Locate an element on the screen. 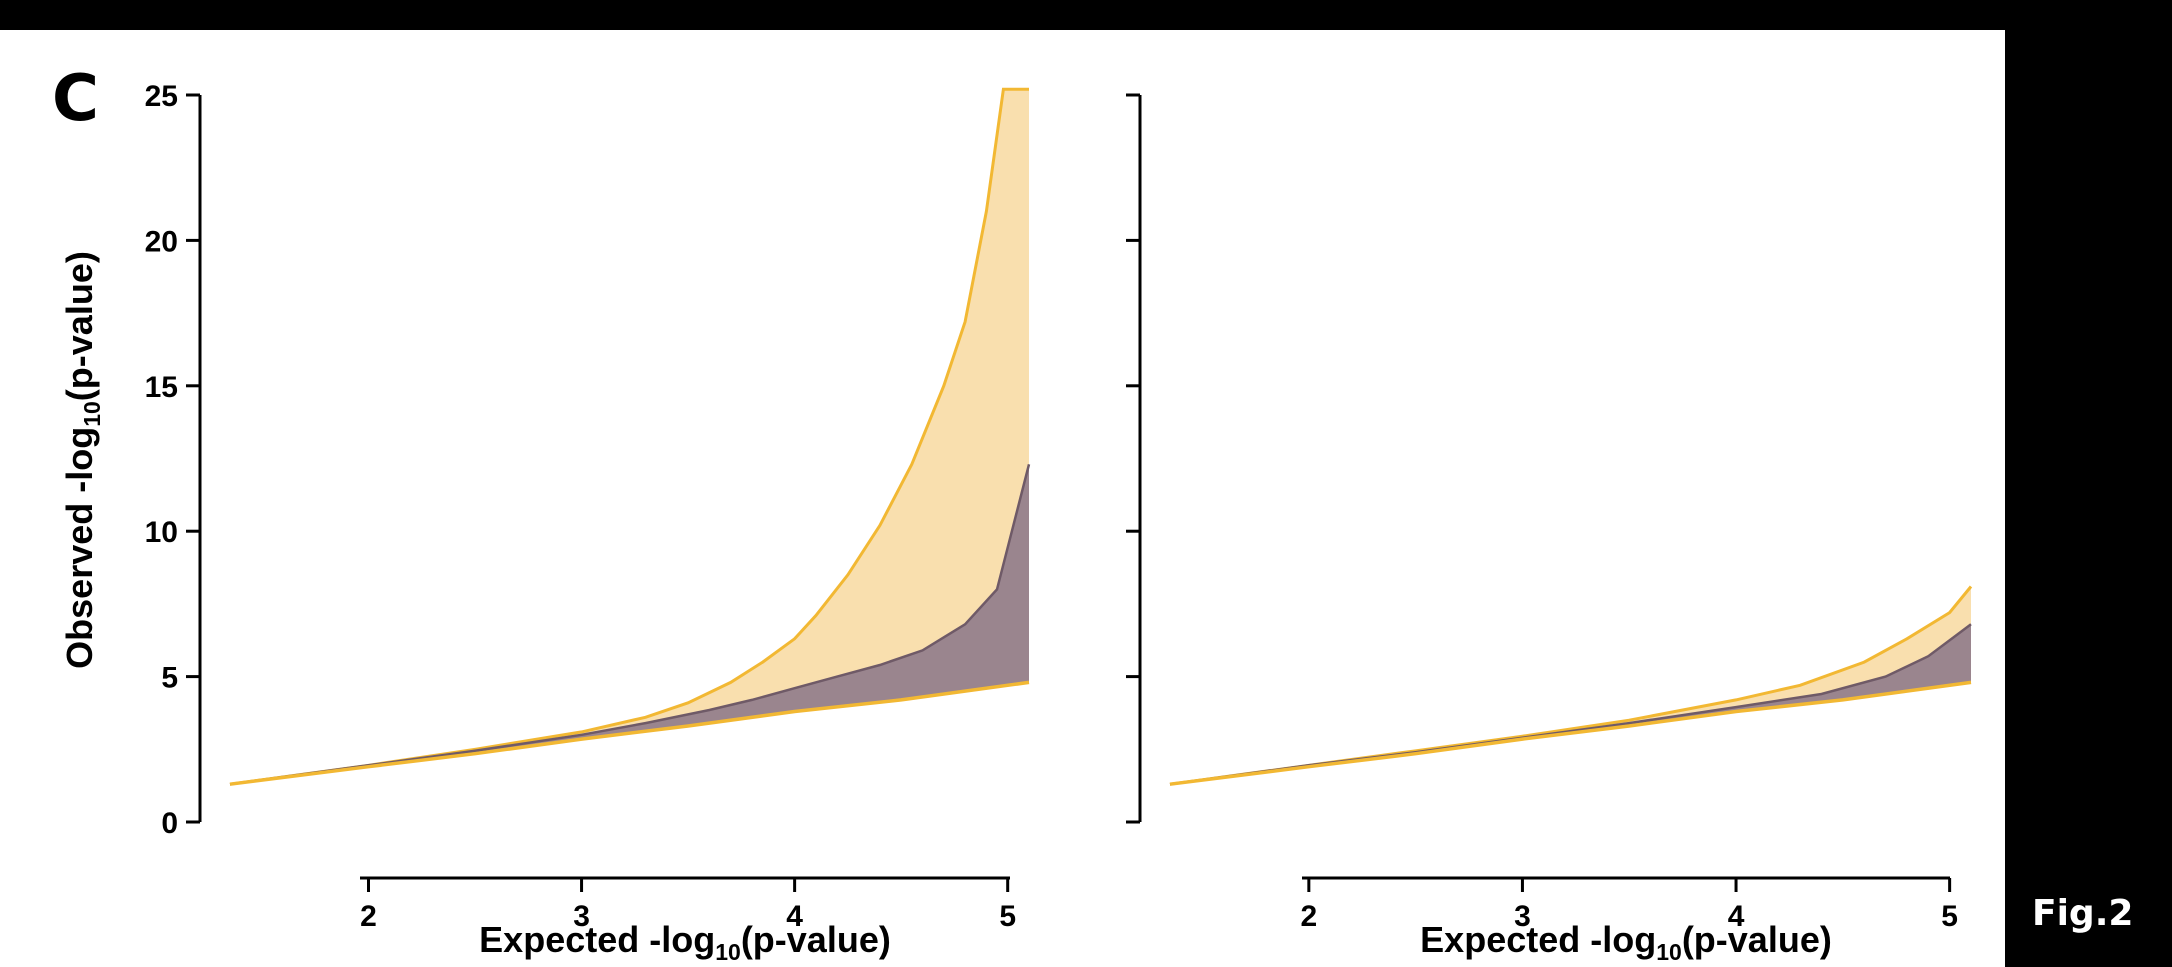 This screenshot has width=2172, height=967. y-axis-title: Observed -log10(p-value) is located at coordinates (82, 460).